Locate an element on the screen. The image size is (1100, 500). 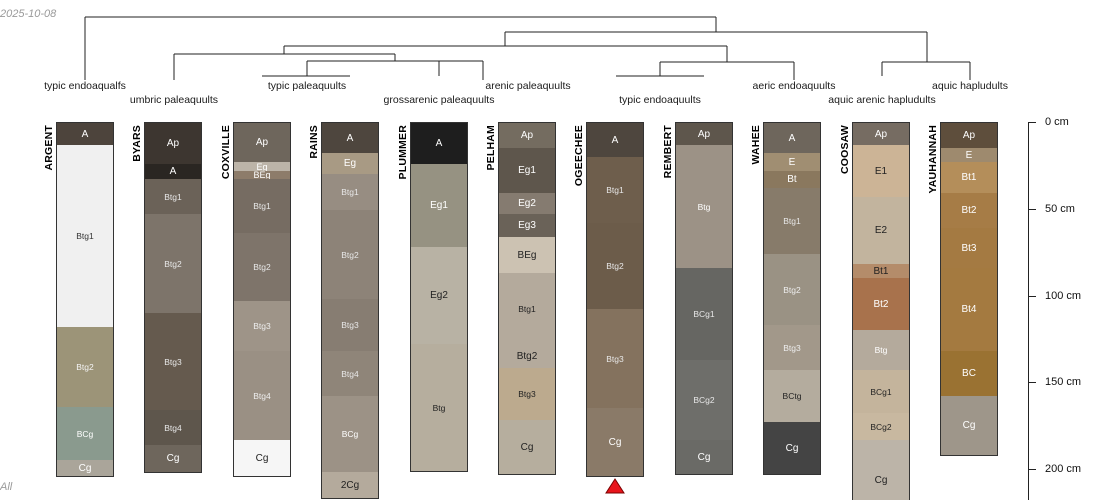
taxonomy-label: aeric endoaquults is located at coordinates (794, 86).